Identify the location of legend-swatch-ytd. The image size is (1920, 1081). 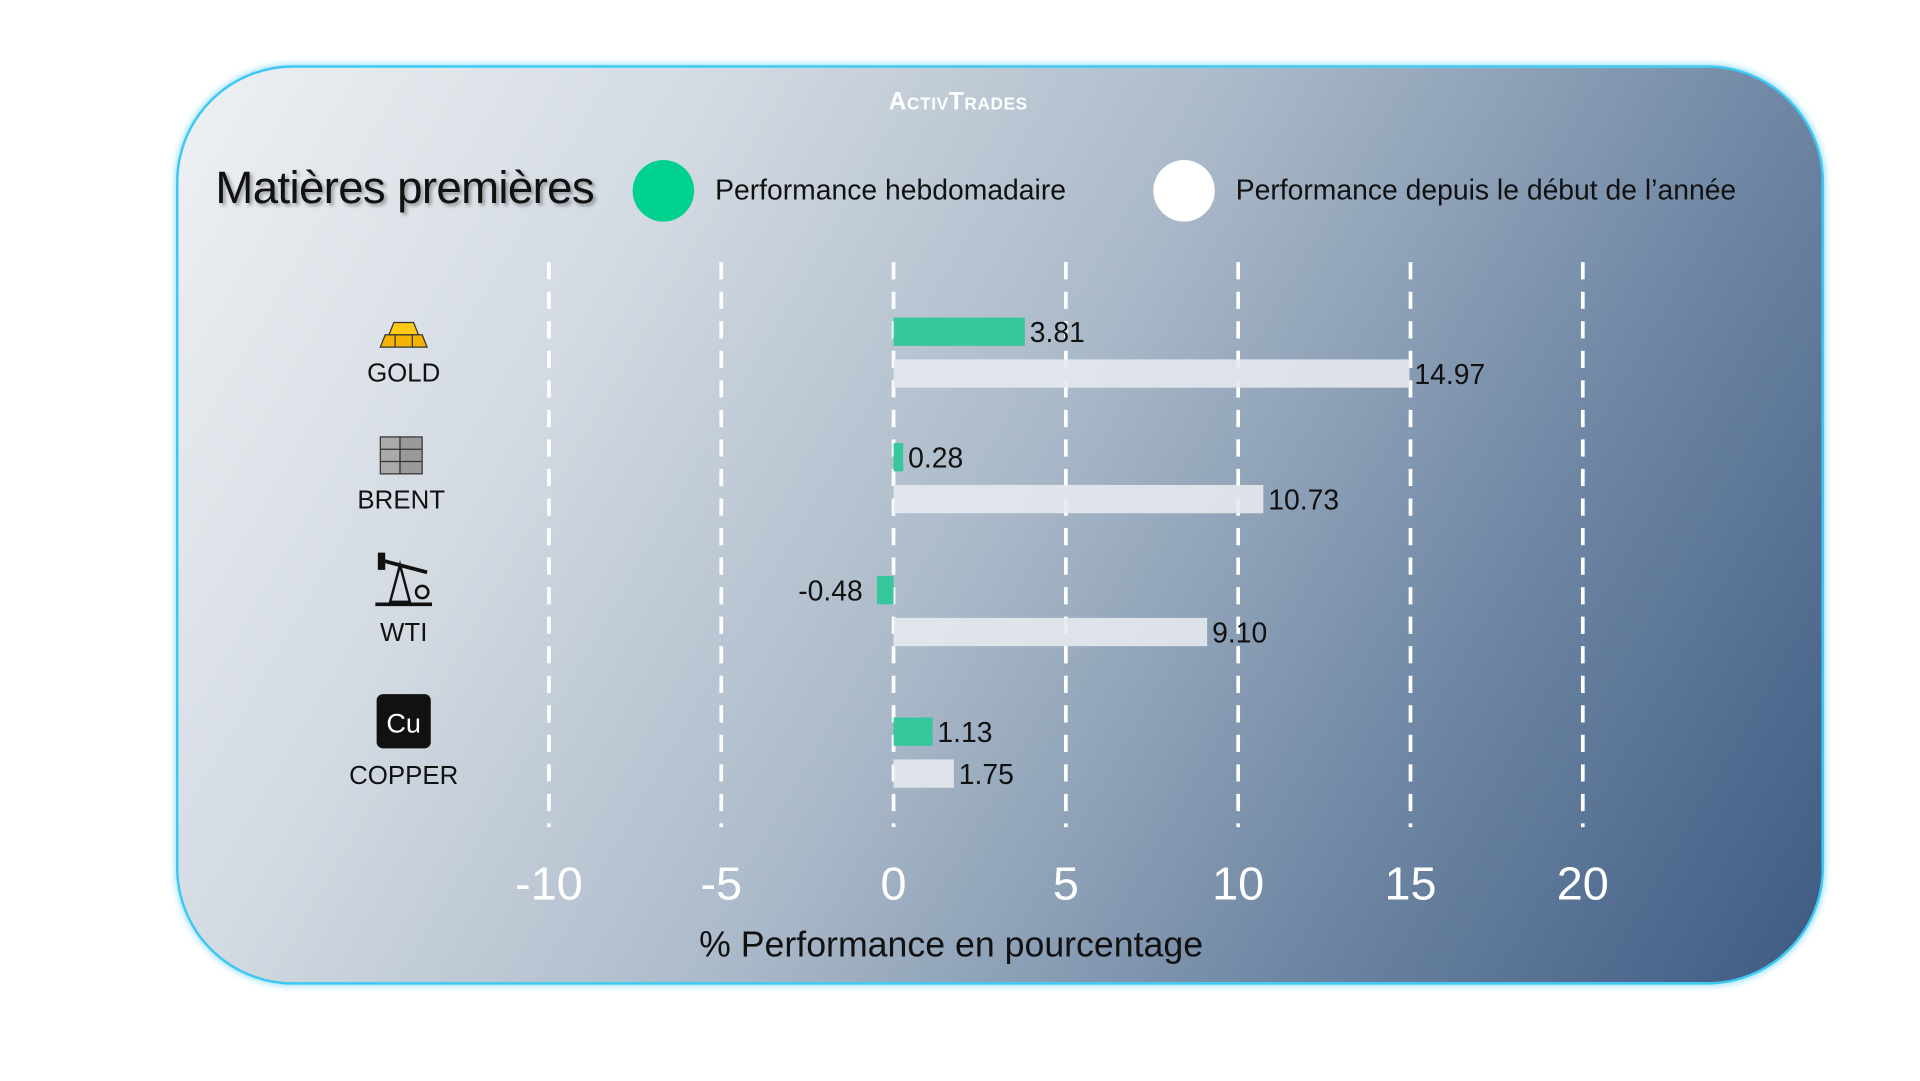
(1184, 191).